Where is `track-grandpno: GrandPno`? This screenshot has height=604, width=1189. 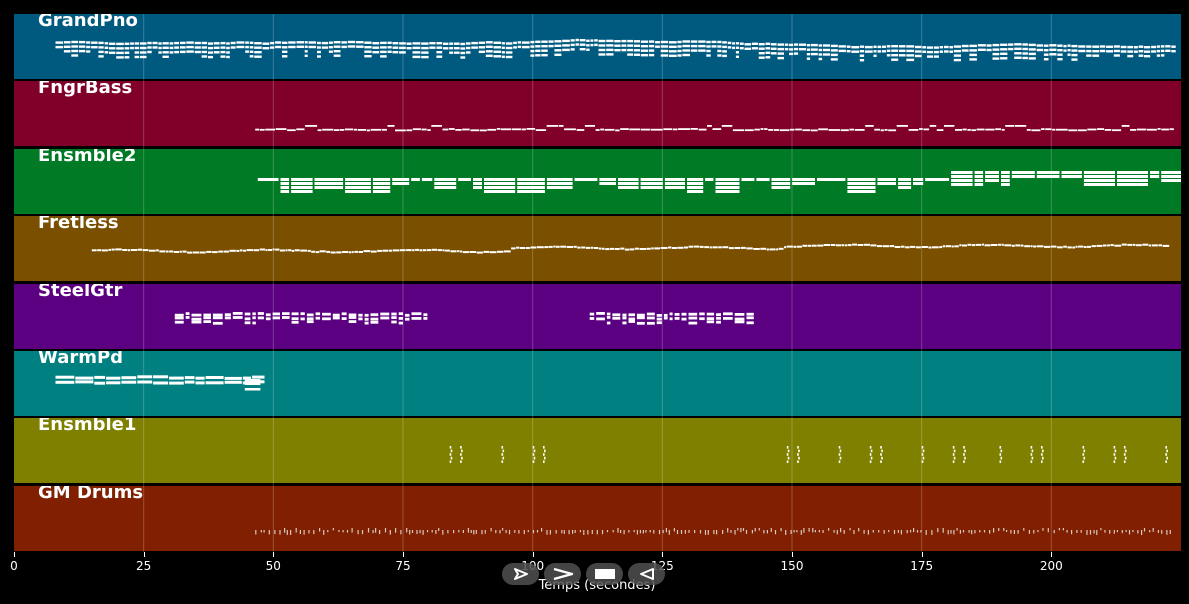 track-grandpno: GrandPno is located at coordinates (597, 46).